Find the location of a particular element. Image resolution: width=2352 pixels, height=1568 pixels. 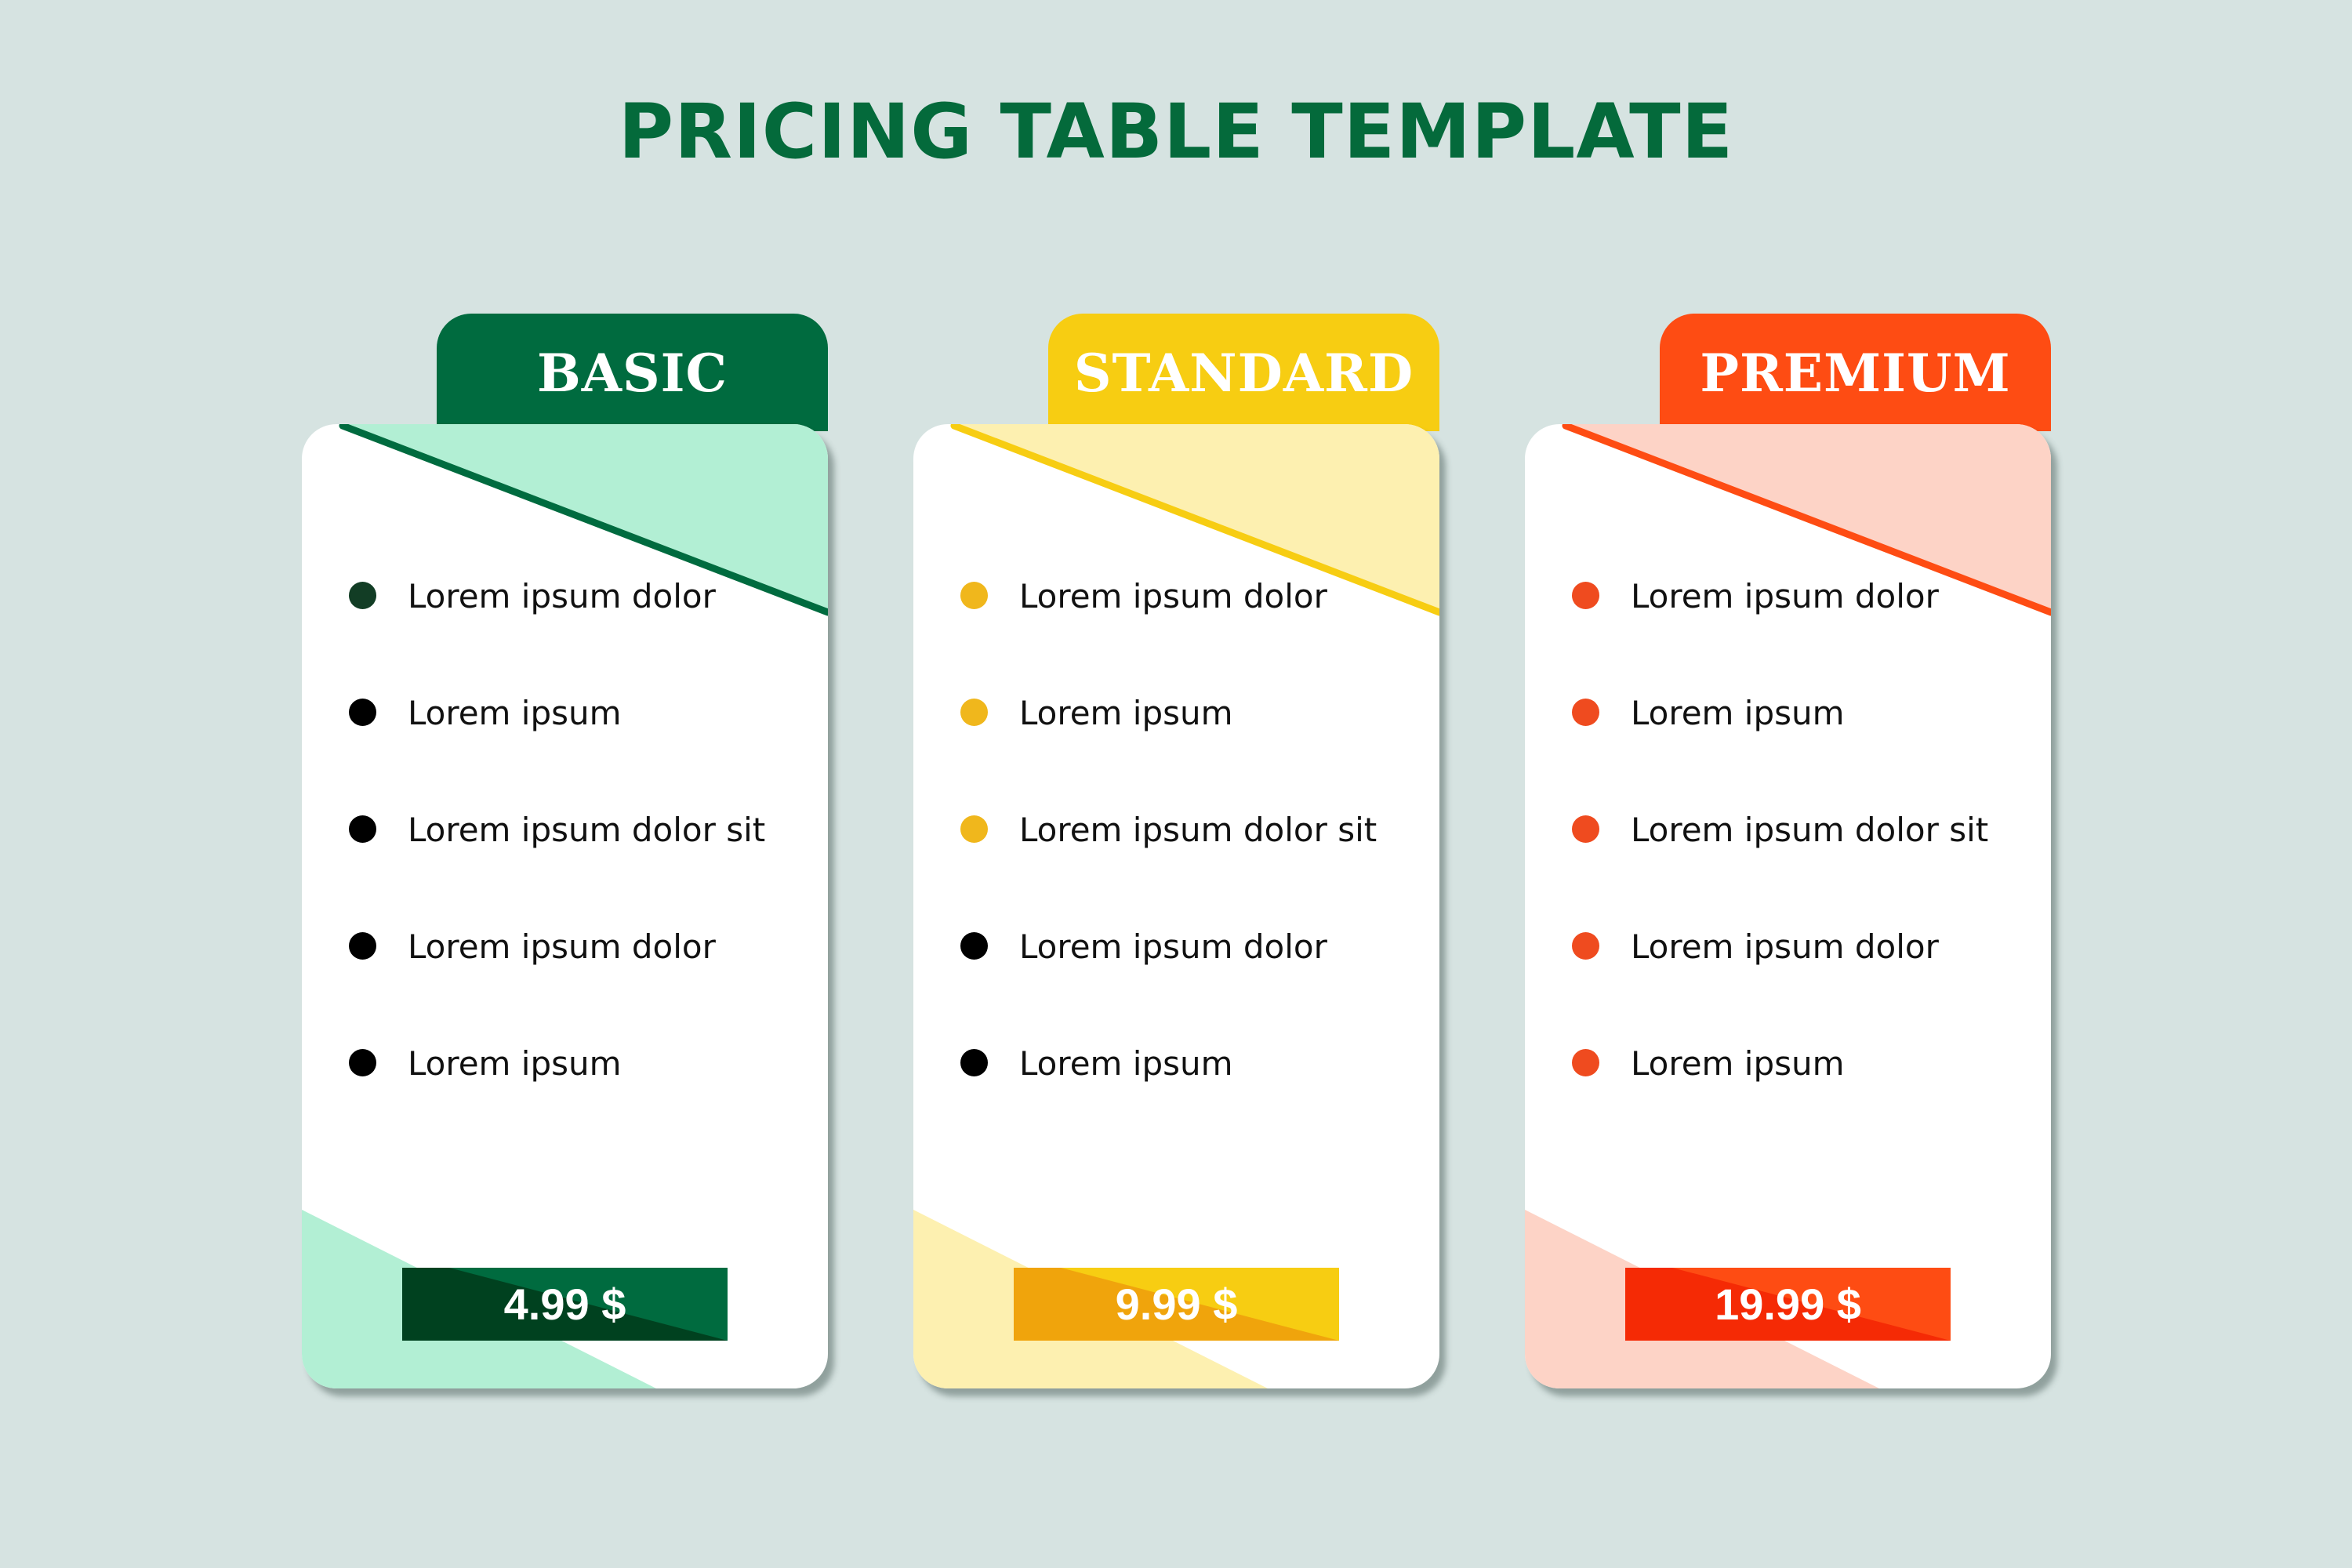

plan-name: STANDARD is located at coordinates (1243, 373).